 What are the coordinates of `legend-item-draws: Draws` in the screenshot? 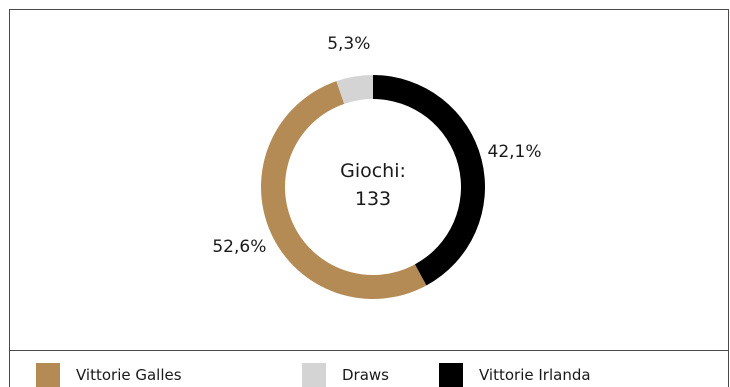 It's located at (345, 374).